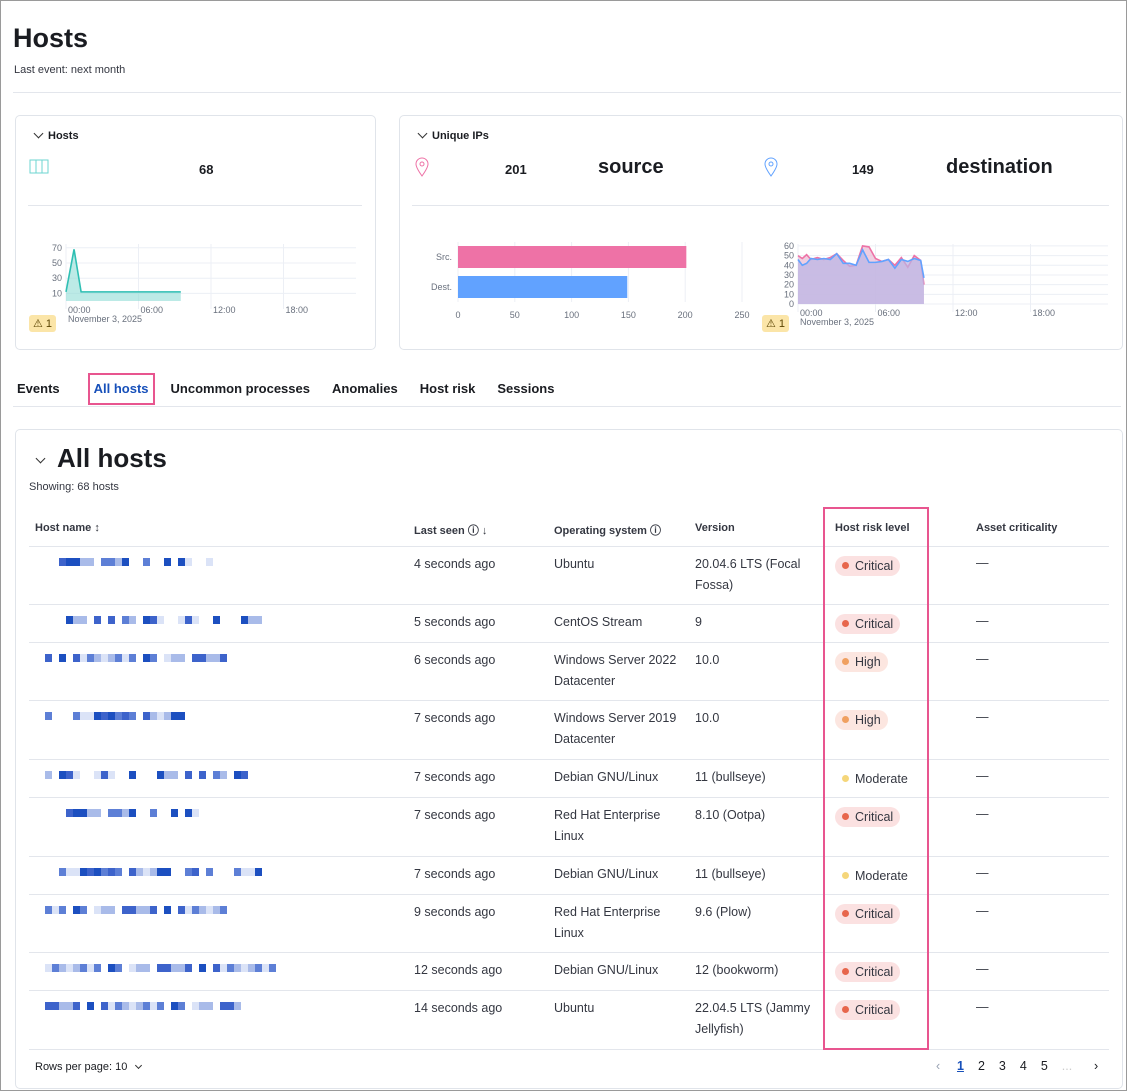  I want to click on risk-badge: High, so click(861, 661).